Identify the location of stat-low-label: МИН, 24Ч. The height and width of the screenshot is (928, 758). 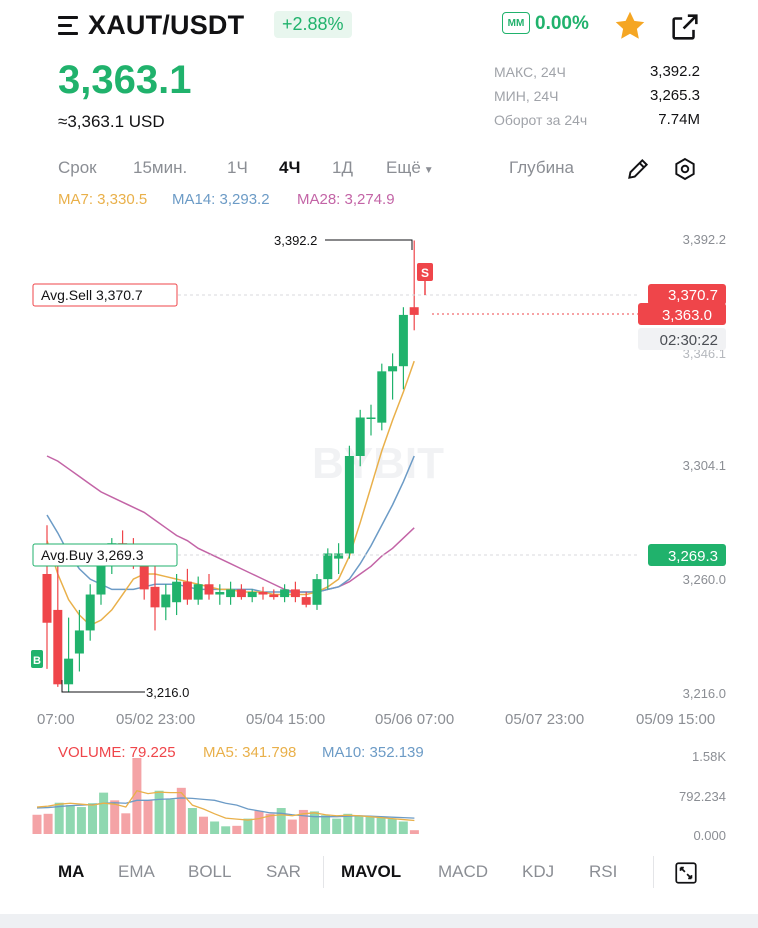
(526, 96).